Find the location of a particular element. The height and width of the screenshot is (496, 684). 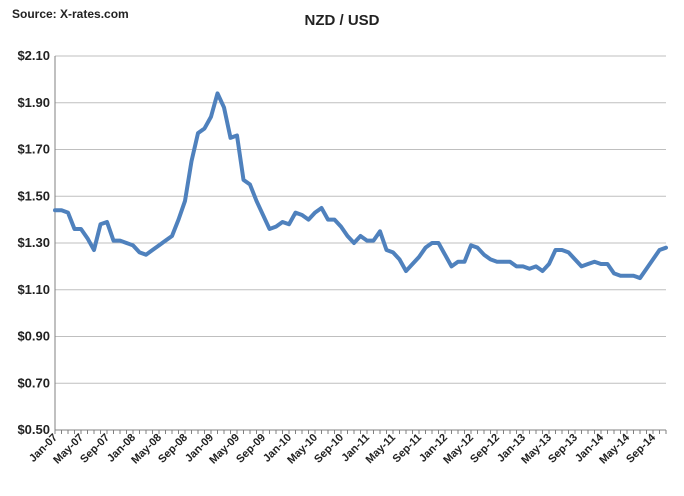

source-label: Source: X-rates.com is located at coordinates (70, 14).